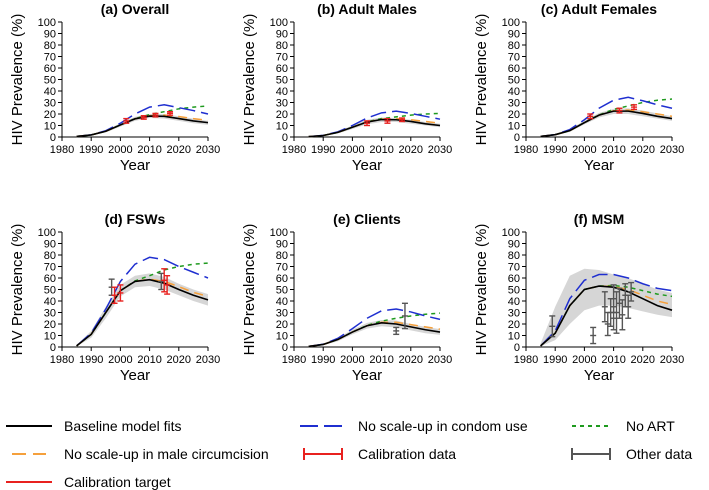 Image resolution: width=709 pixels, height=490 pixels. Describe the element at coordinates (650, 426) in the screenshot. I see `legend-label-no-art: No ART` at that location.